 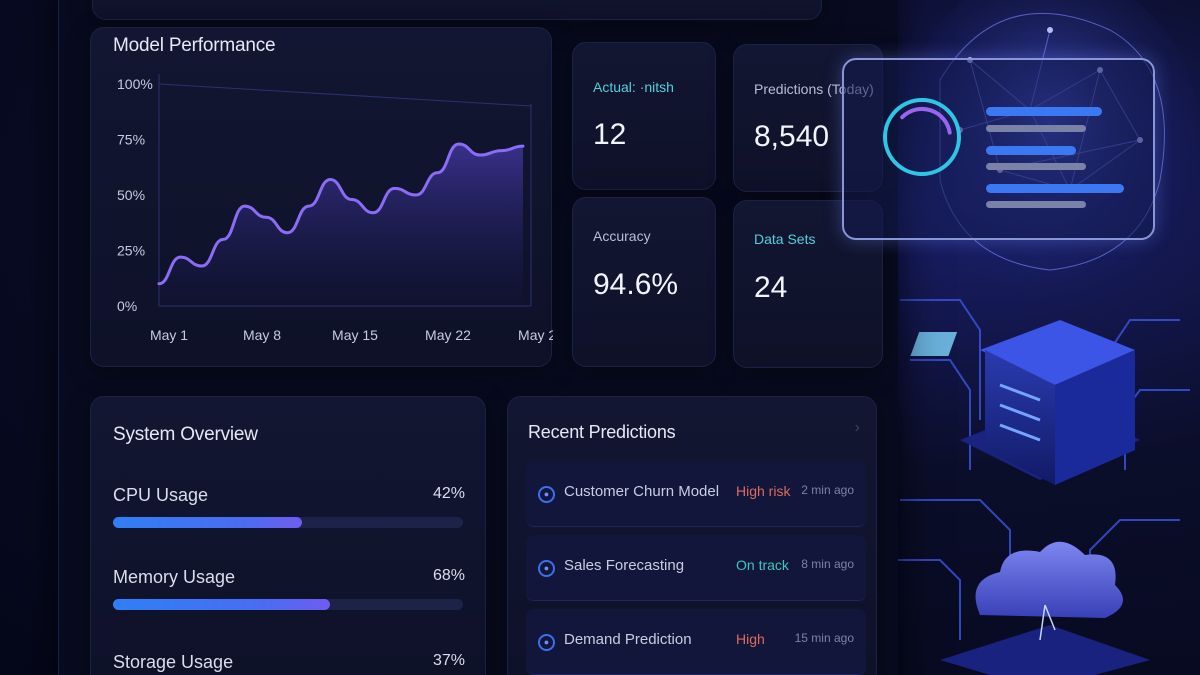 I want to click on stat-card-actual: Actual: ·nitsh 12, so click(x=644, y=116).